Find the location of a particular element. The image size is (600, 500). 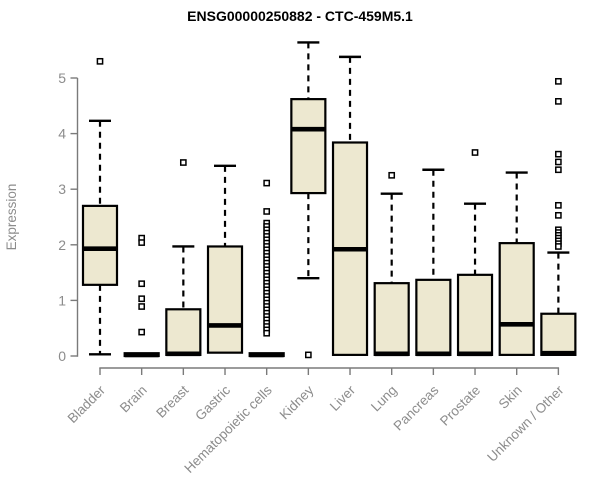

y-tick-label: 5 is located at coordinates (62, 78).